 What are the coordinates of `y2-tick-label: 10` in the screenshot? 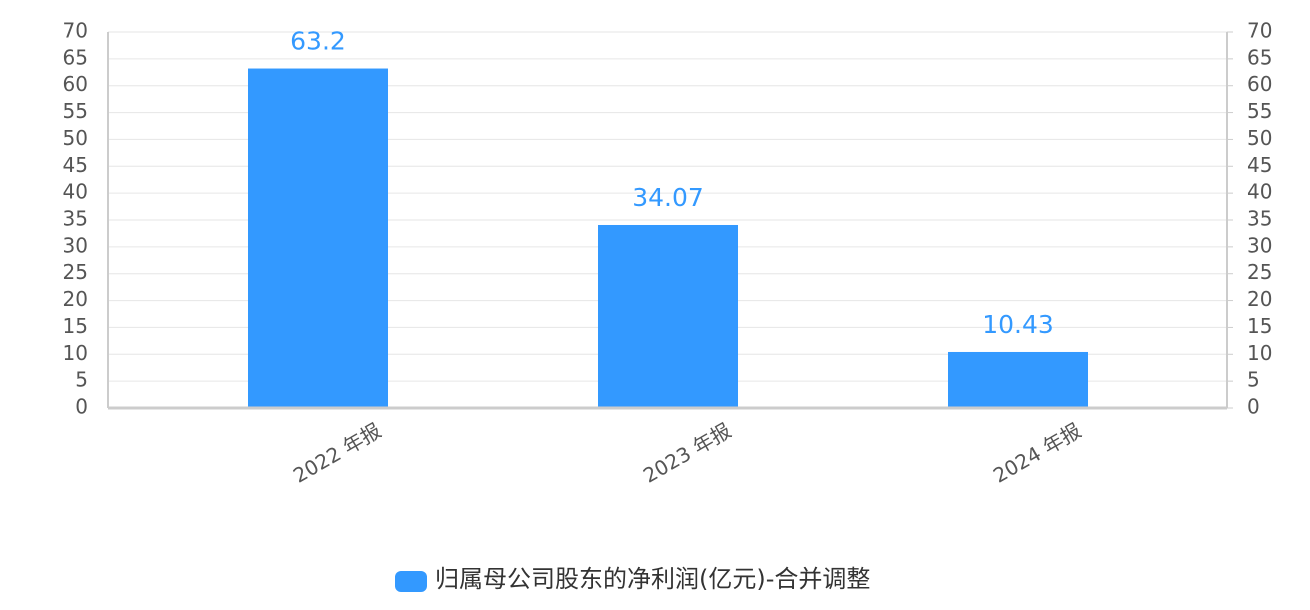 It's located at (1259, 353).